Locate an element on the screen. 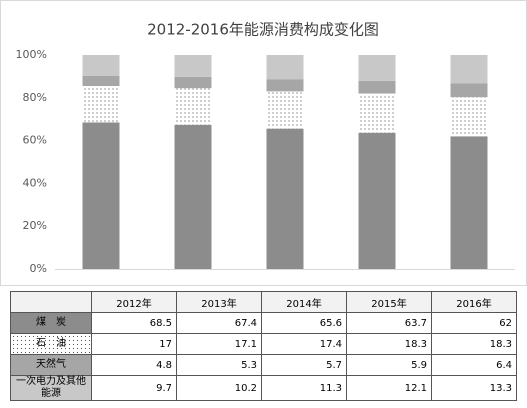  value-cell: 63.7 is located at coordinates (389, 323).